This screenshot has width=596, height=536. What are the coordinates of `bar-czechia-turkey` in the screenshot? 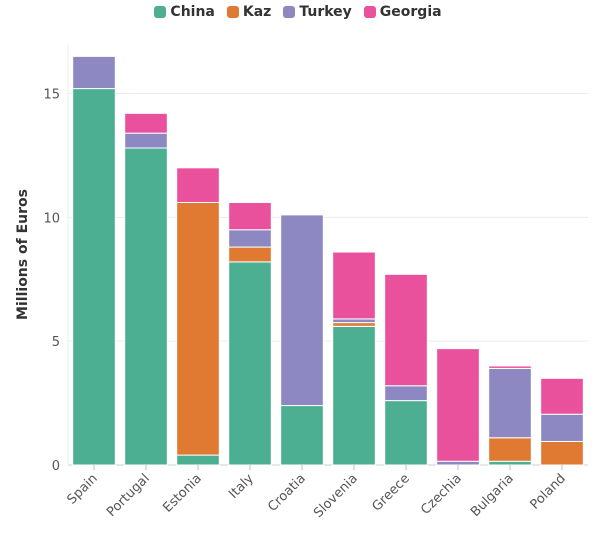 It's located at (458, 463).